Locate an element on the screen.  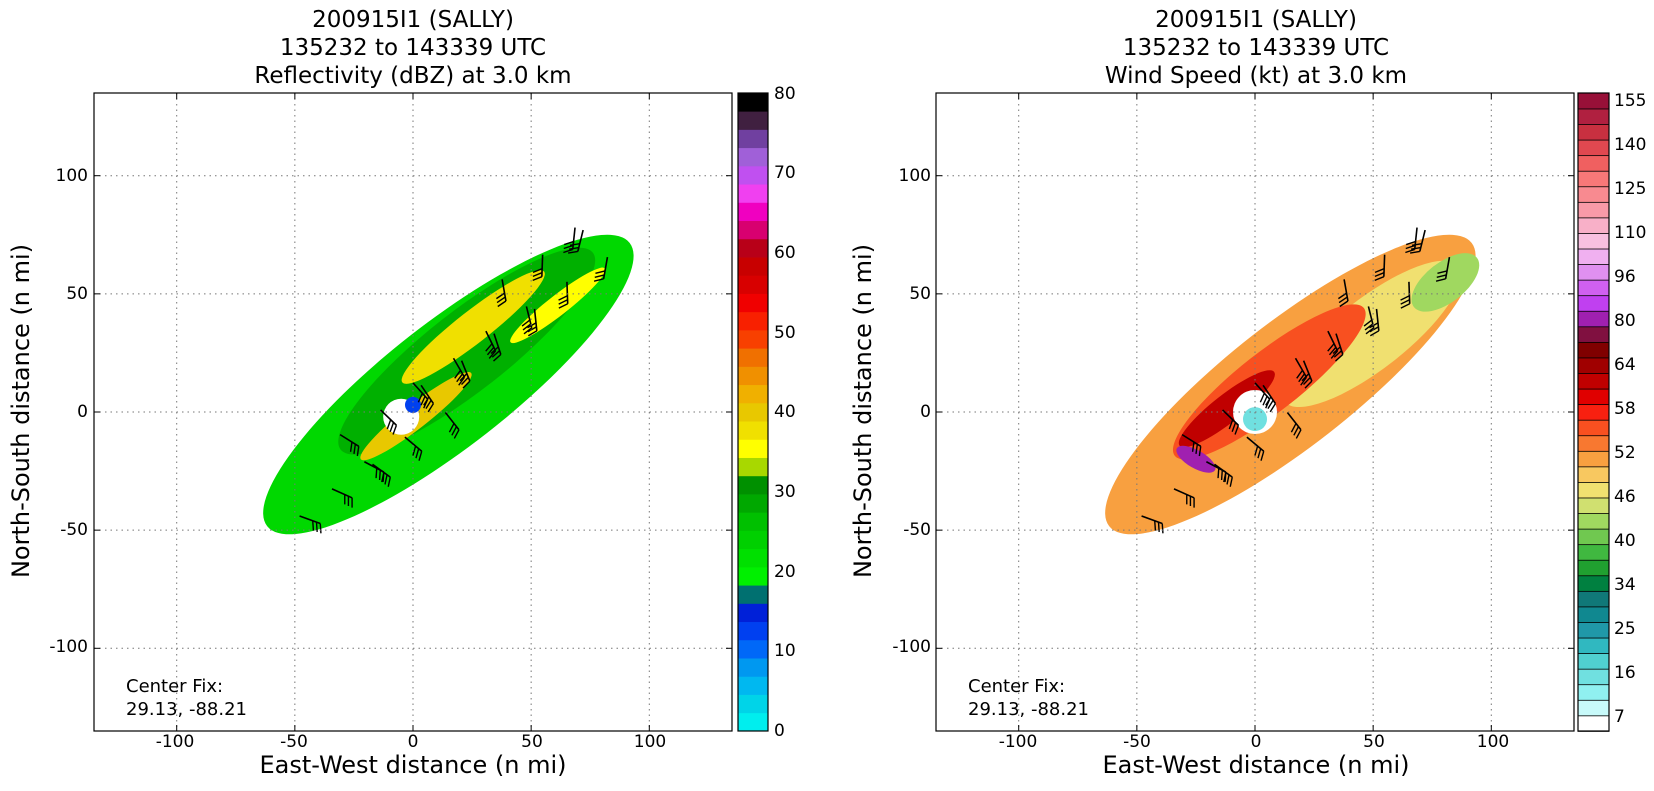
left-cb-tick-80: 80 is located at coordinates (785, 94).